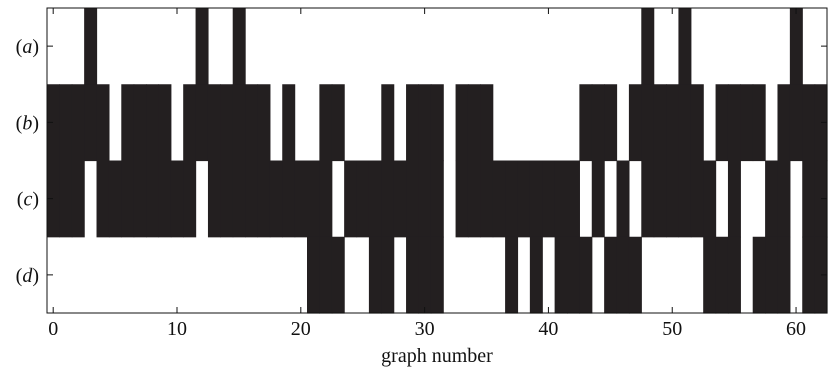  What do you see at coordinates (796, 329) in the screenshot?
I see `x-tick-label: 60` at bounding box center [796, 329].